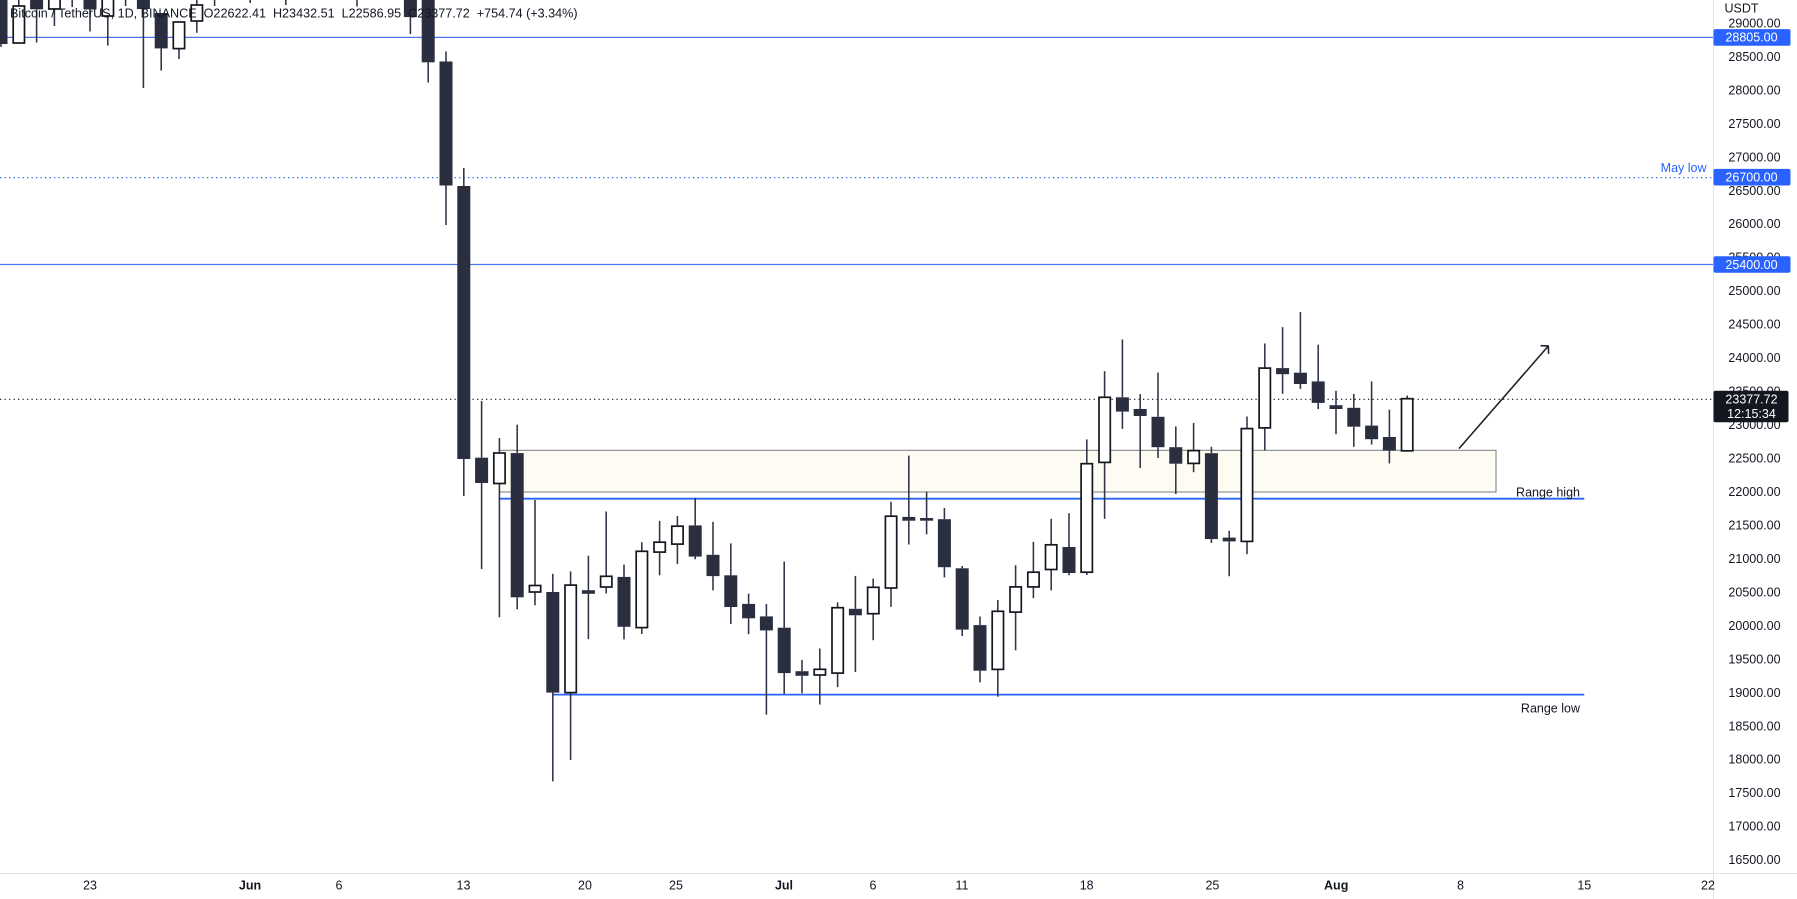 The image size is (1797, 899). I want to click on svg-text: 17500.00, so click(1754, 793).